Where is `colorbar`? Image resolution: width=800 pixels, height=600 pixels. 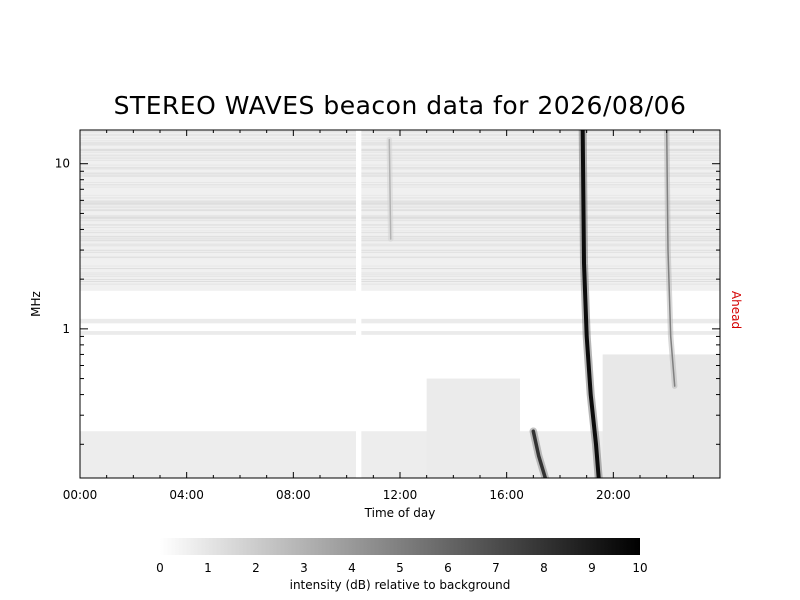 colorbar is located at coordinates (400, 546).